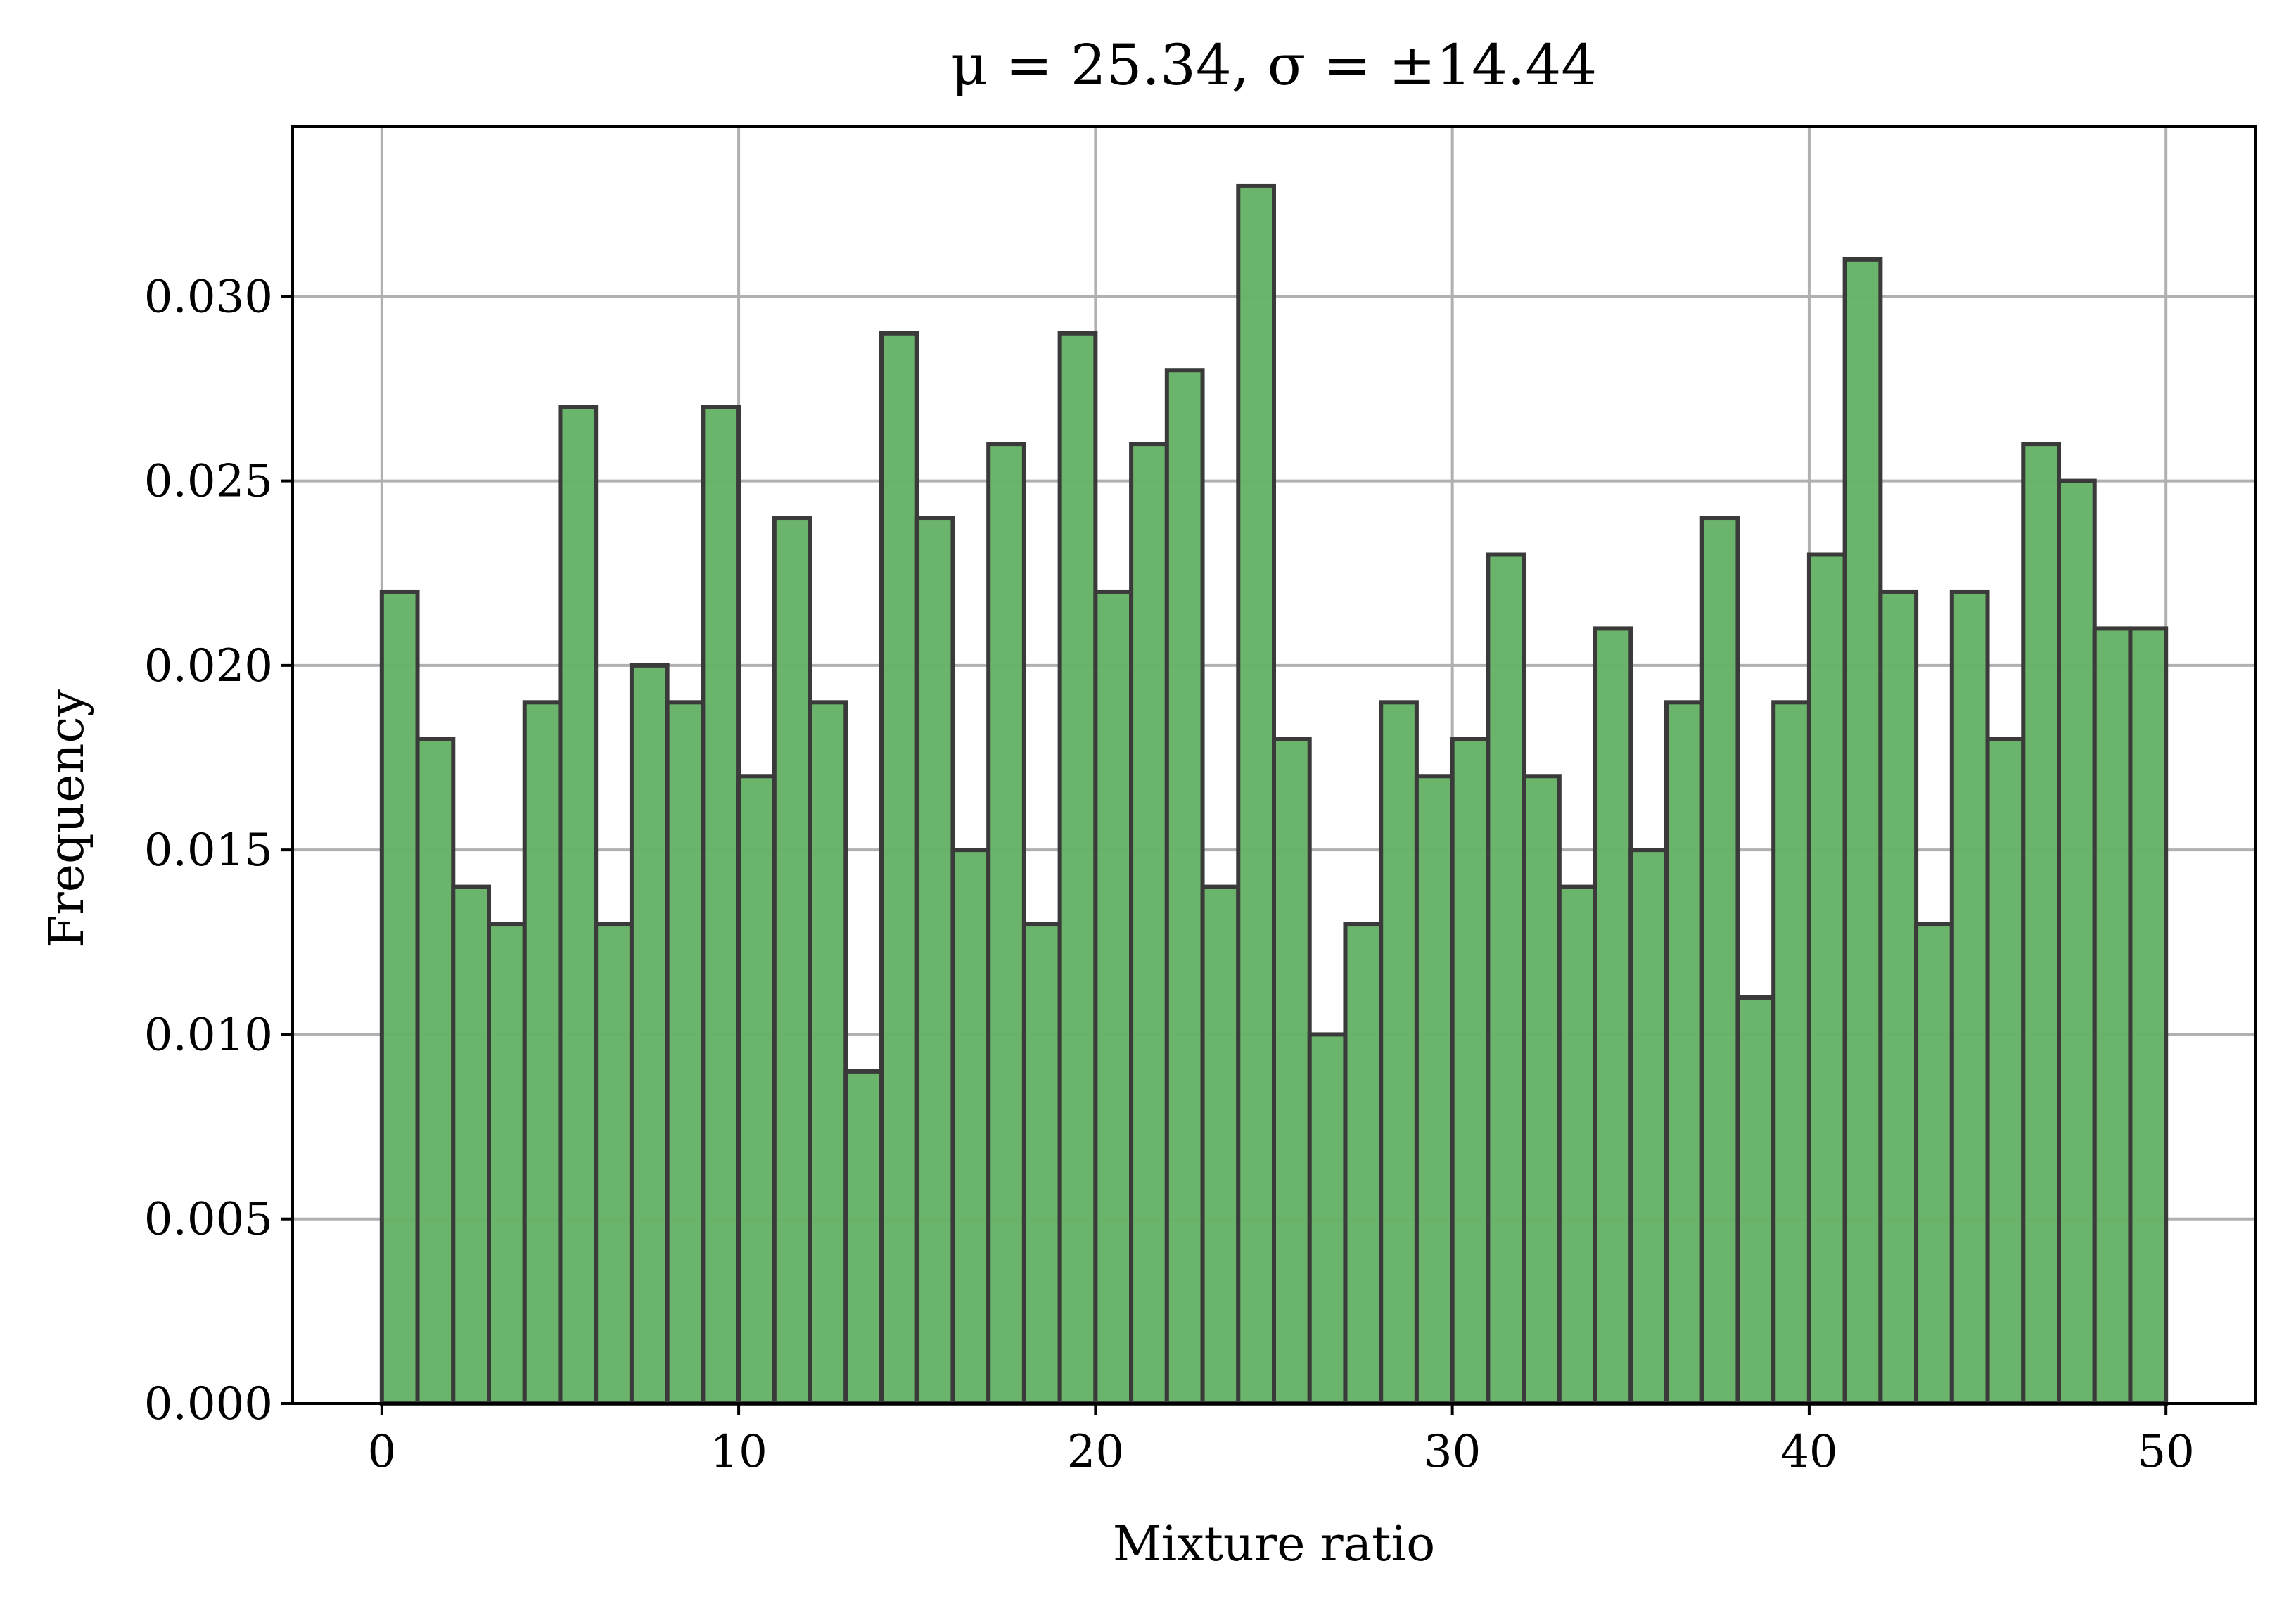 This screenshot has width=2296, height=1611. Describe the element at coordinates (1453, 1452) in the screenshot. I see `x-tick-label: 30` at that location.